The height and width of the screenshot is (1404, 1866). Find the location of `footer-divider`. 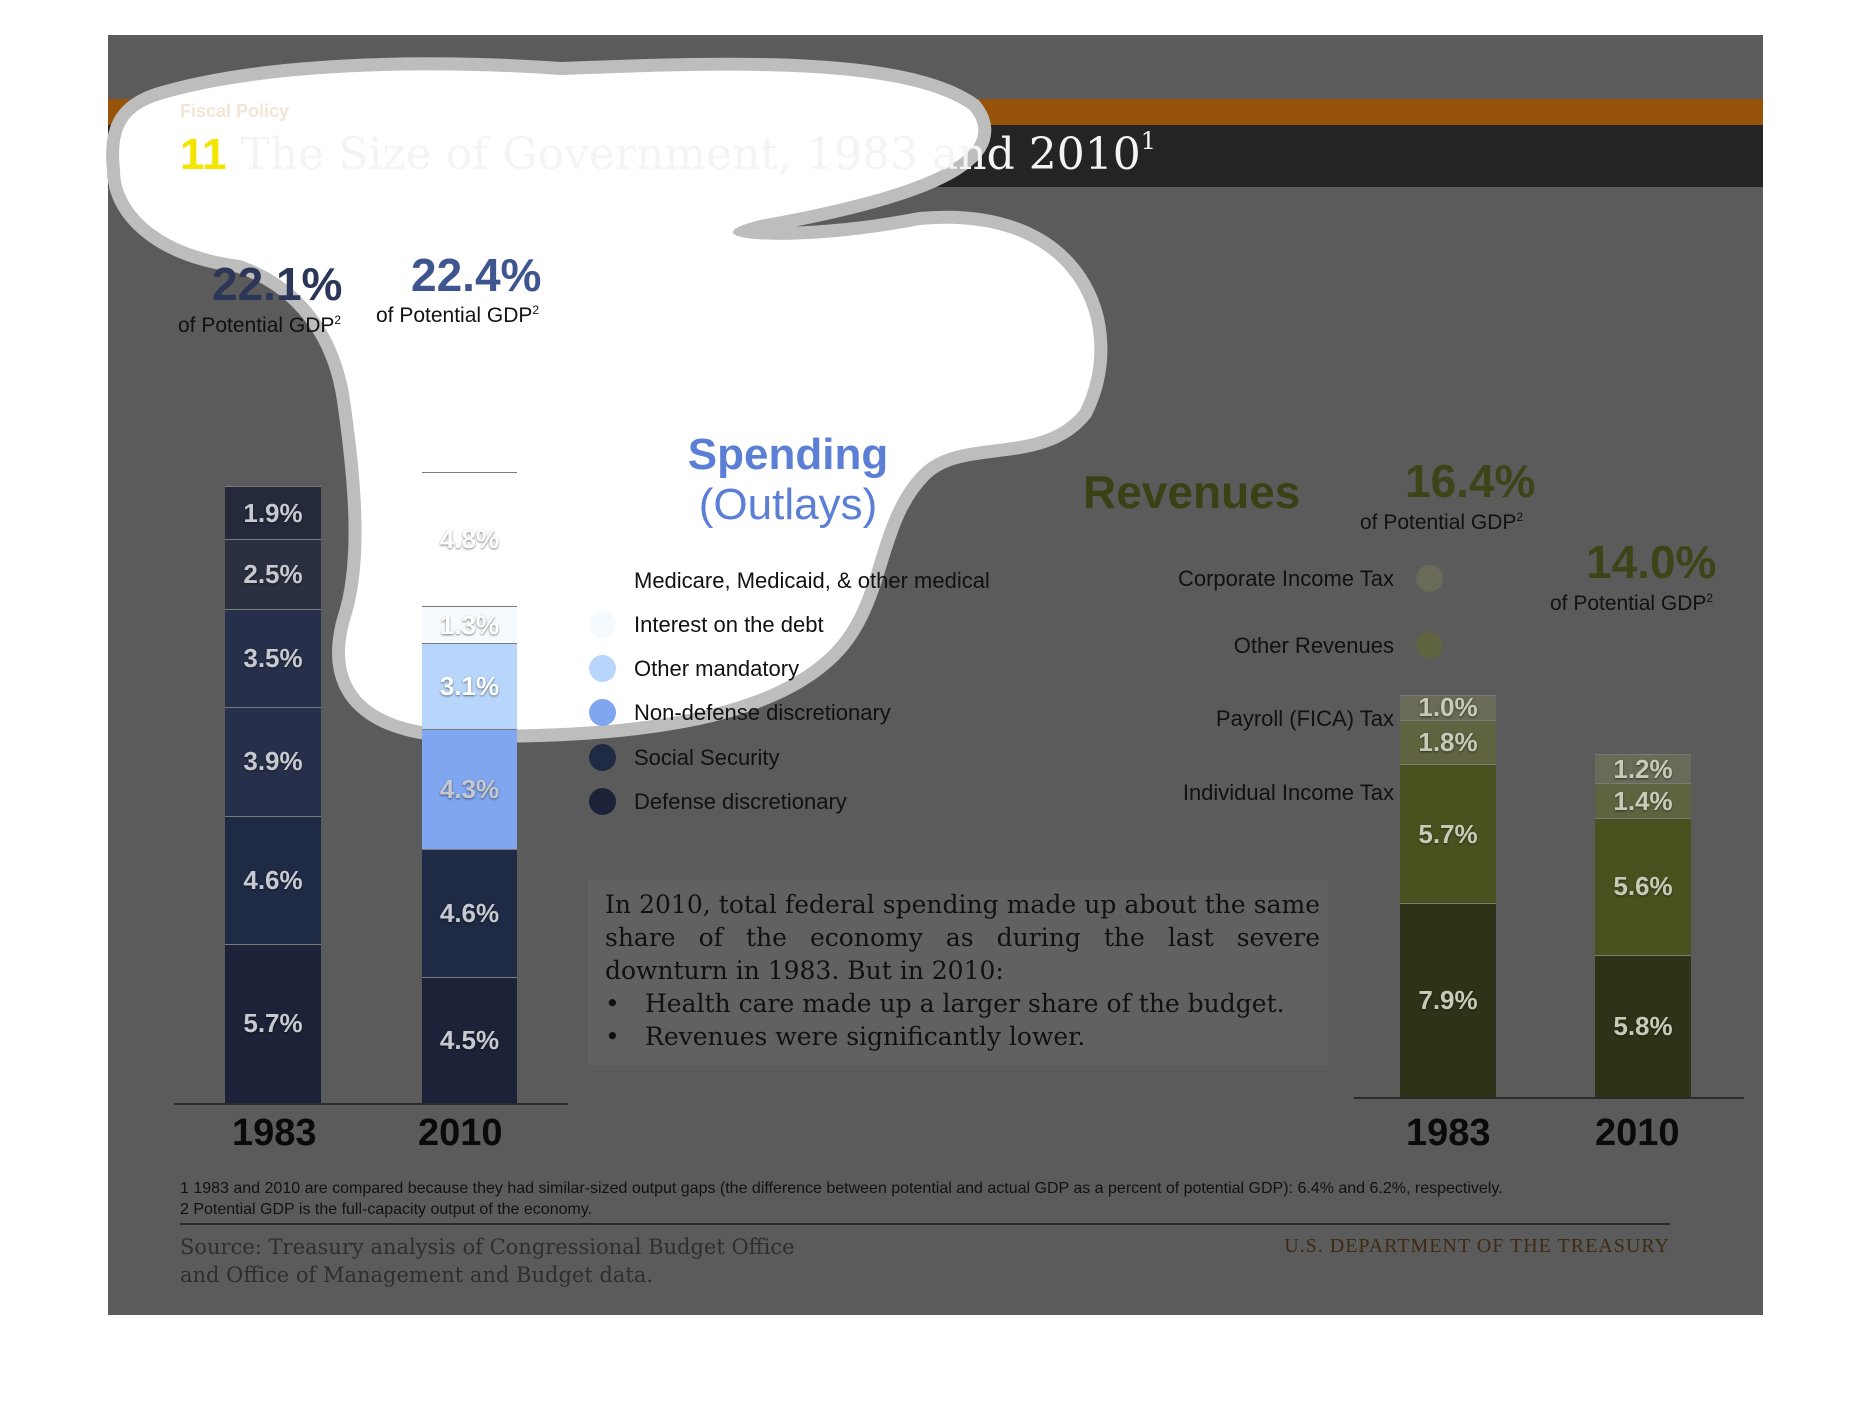

footer-divider is located at coordinates (925, 1224).